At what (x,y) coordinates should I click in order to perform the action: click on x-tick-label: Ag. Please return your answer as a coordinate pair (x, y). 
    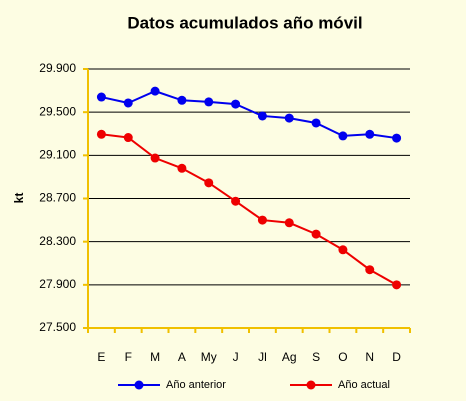
    Looking at the image, I should click on (289, 357).